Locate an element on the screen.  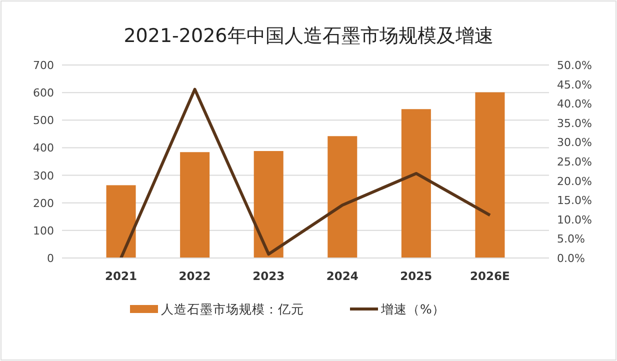
y2-tick-label: 0.0% is located at coordinates (571, 258).